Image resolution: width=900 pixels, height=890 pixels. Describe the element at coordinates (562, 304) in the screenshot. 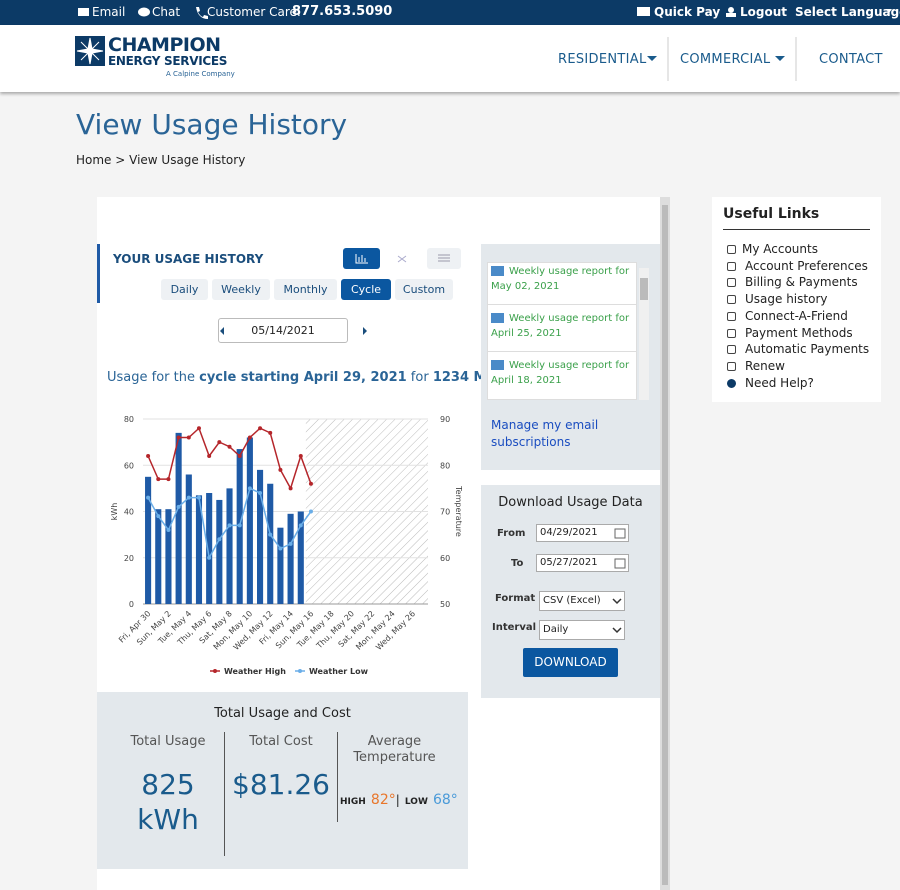

I see `email-divider` at that location.